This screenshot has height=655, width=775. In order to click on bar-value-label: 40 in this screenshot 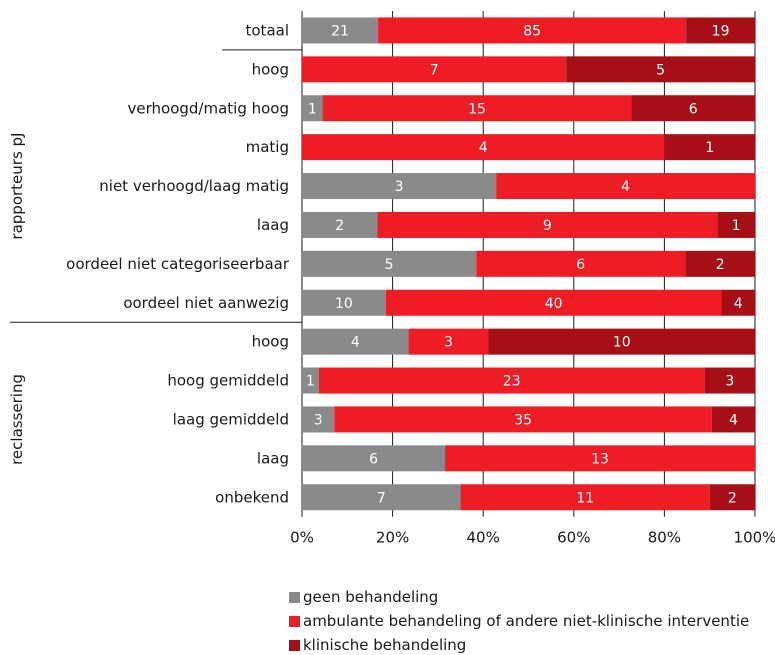, I will do `click(554, 304)`.